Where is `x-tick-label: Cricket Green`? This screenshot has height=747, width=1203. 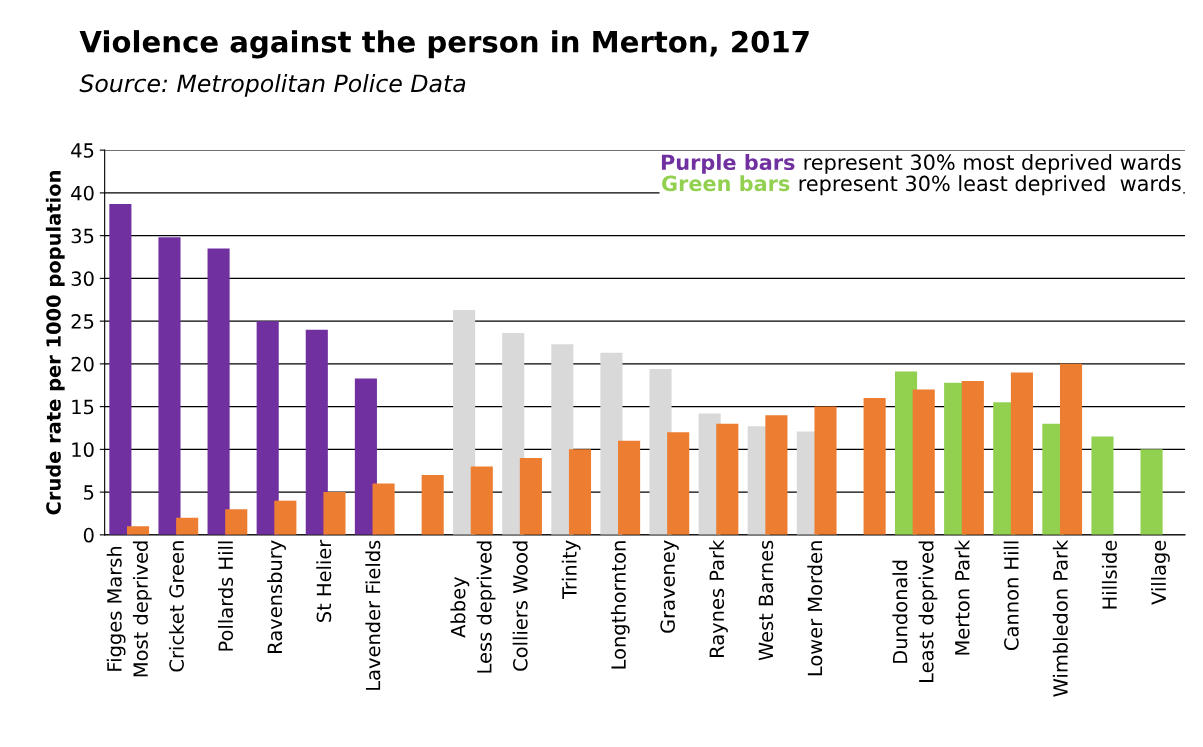 x-tick-label: Cricket Green is located at coordinates (176, 606).